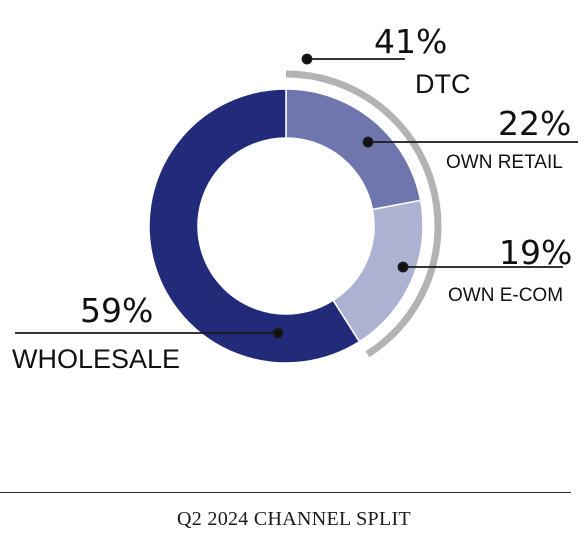 The image size is (588, 550). Describe the element at coordinates (278, 333) in the screenshot. I see `wholesale-leader-dot` at that location.